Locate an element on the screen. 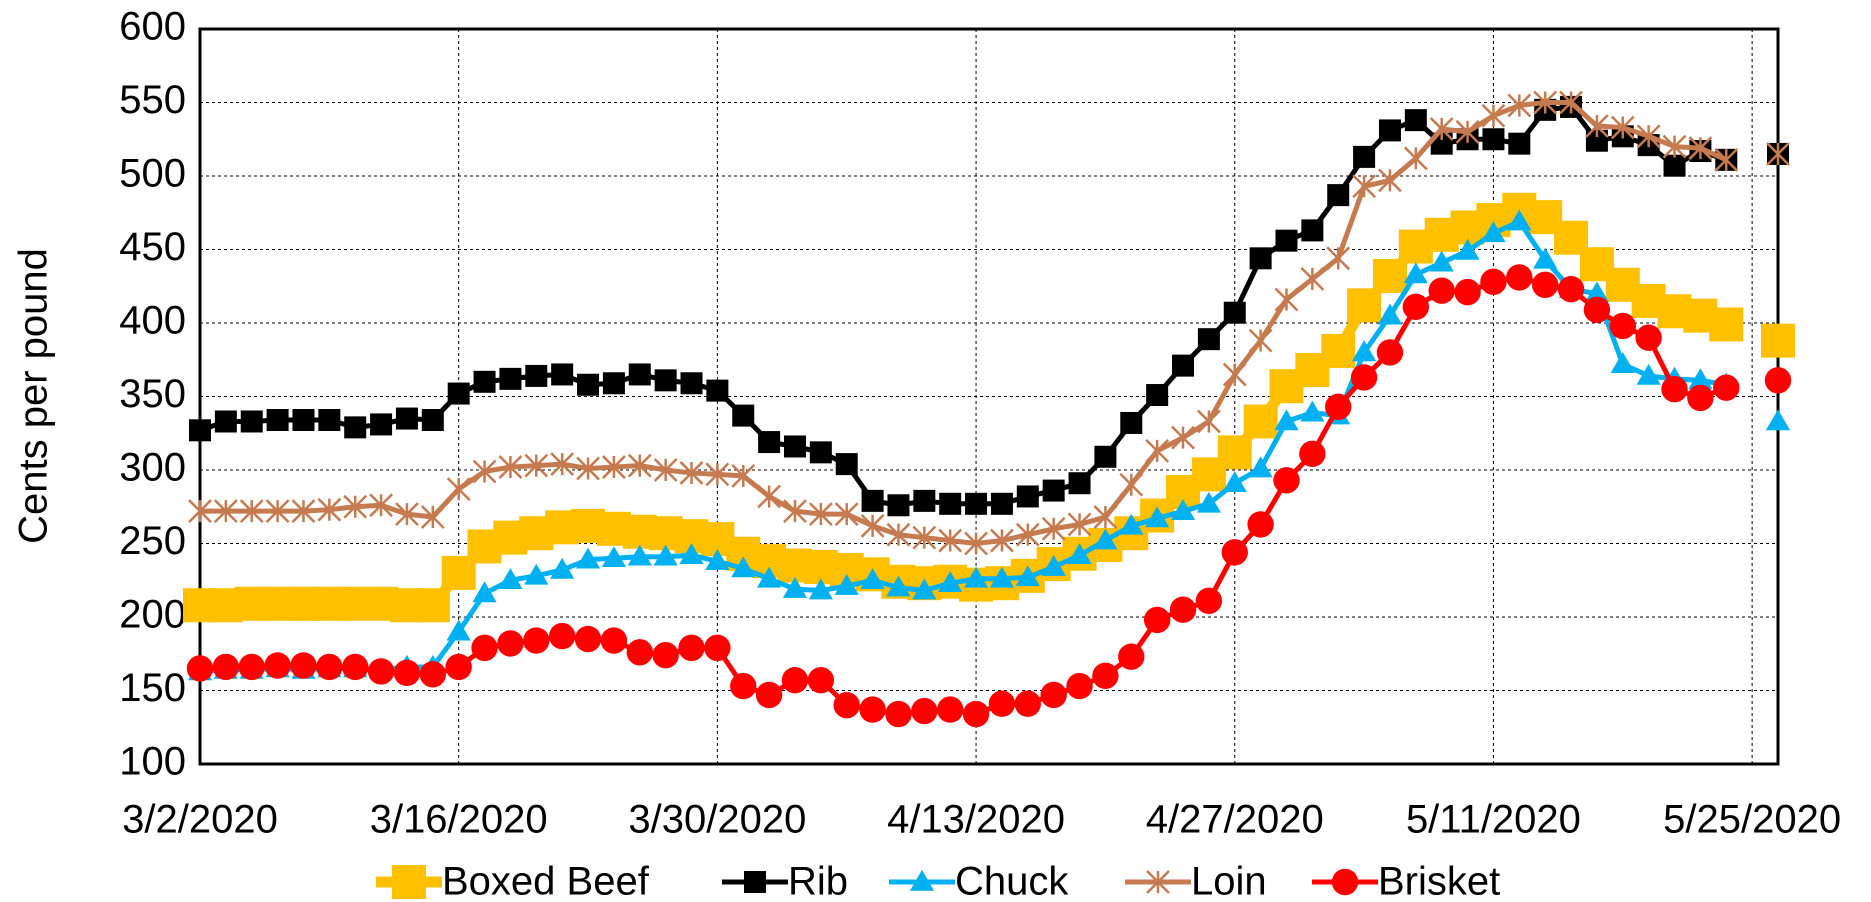  legend-label: Chuck is located at coordinates (1012, 881).